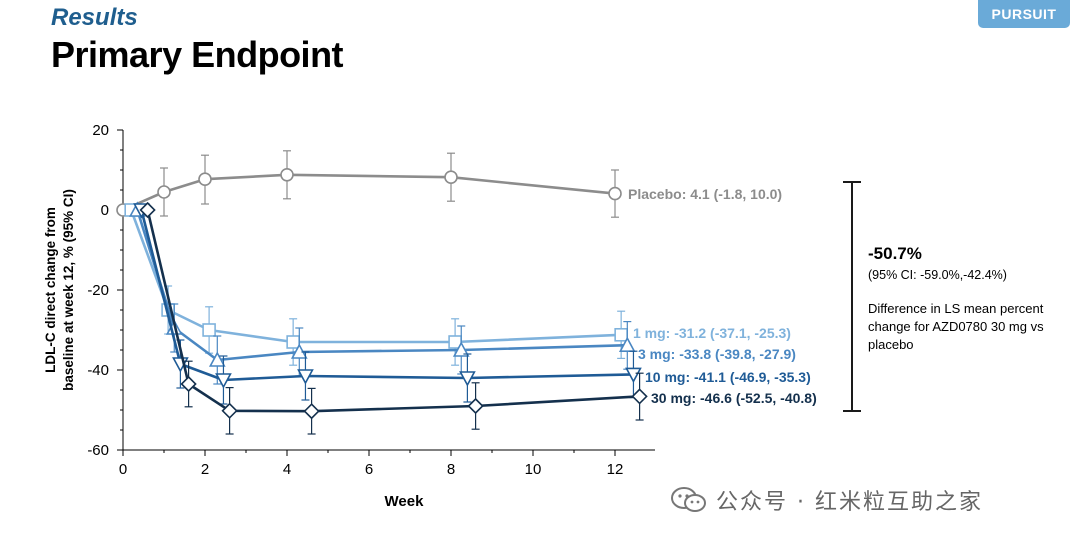 The height and width of the screenshot is (546, 1080). Describe the element at coordinates (1024, 14) in the screenshot. I see `study-badge: PURSUIT` at that location.